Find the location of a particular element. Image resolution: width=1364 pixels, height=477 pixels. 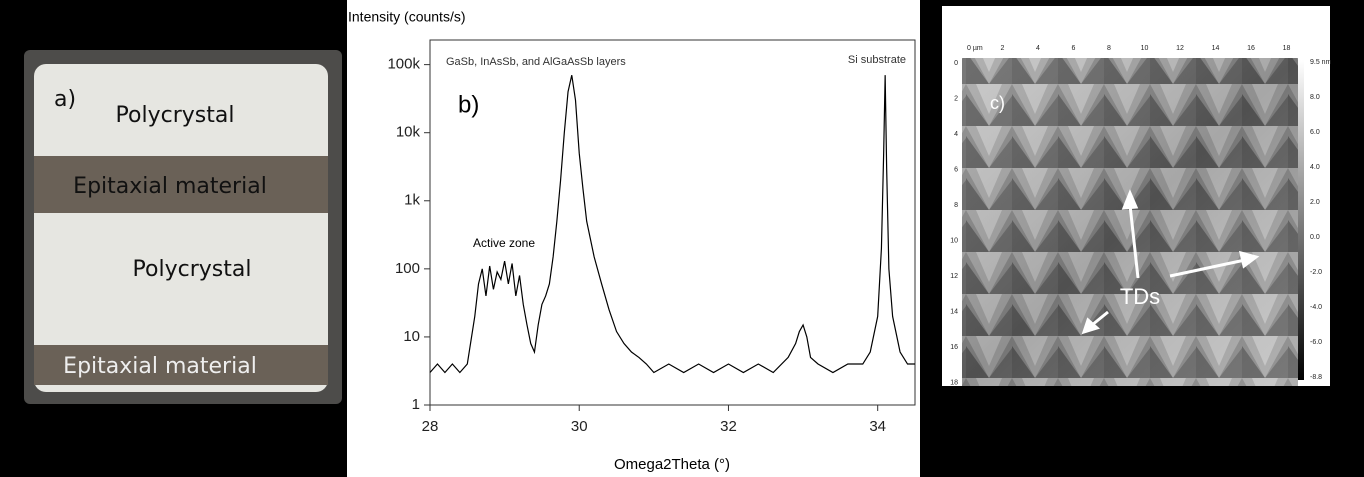

afm-x-tick-label: 18 is located at coordinates (1287, 48).